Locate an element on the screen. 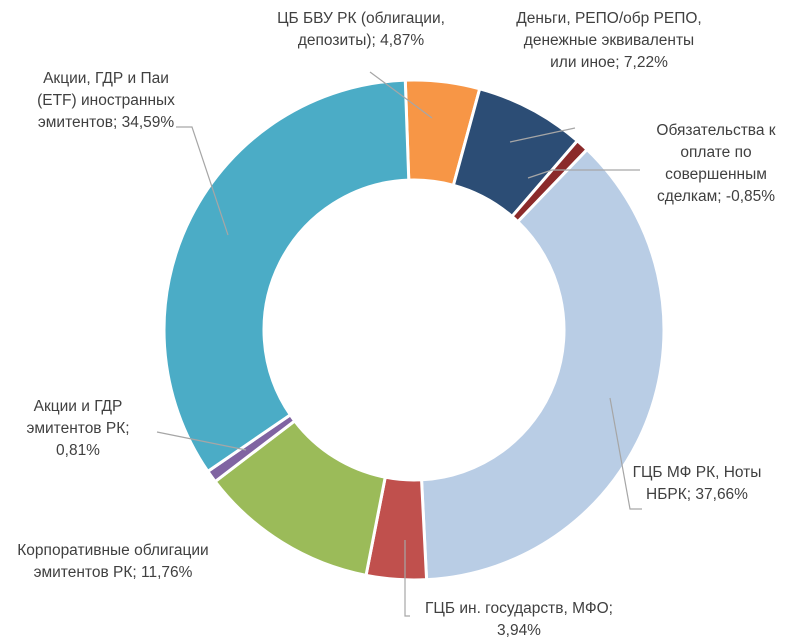  label-name: Корпоративные облигации эмитентов РК is located at coordinates (113, 561).